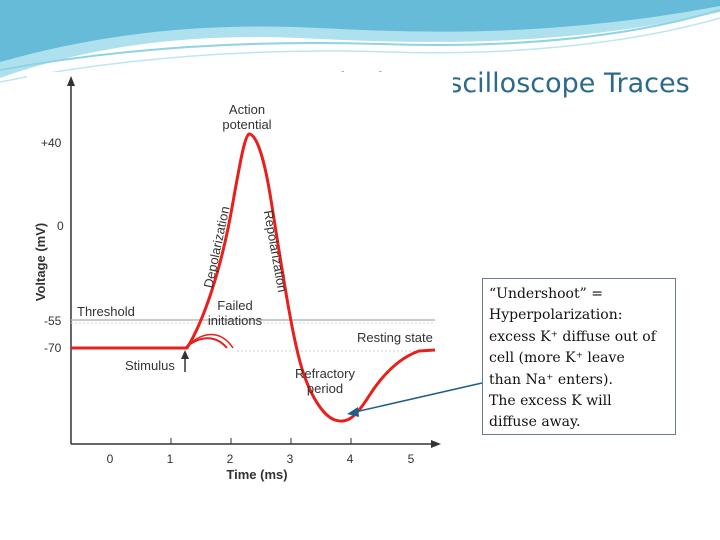 The image size is (720, 540). I want to click on threshold-label: Threshold, so click(106, 311).